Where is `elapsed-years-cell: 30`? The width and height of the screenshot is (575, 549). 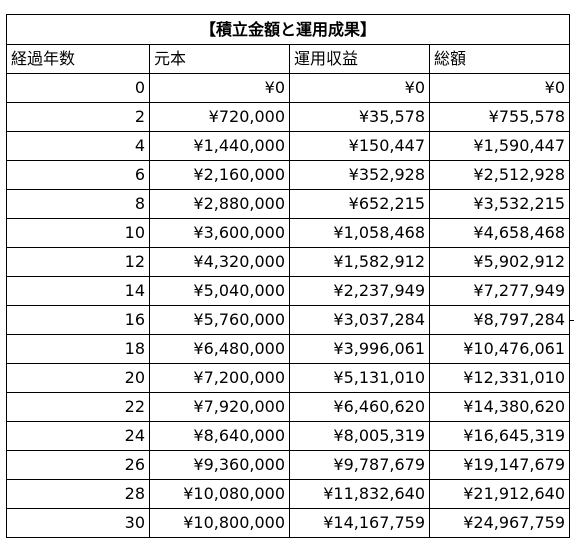 elapsed-years-cell: 30 is located at coordinates (78, 523).